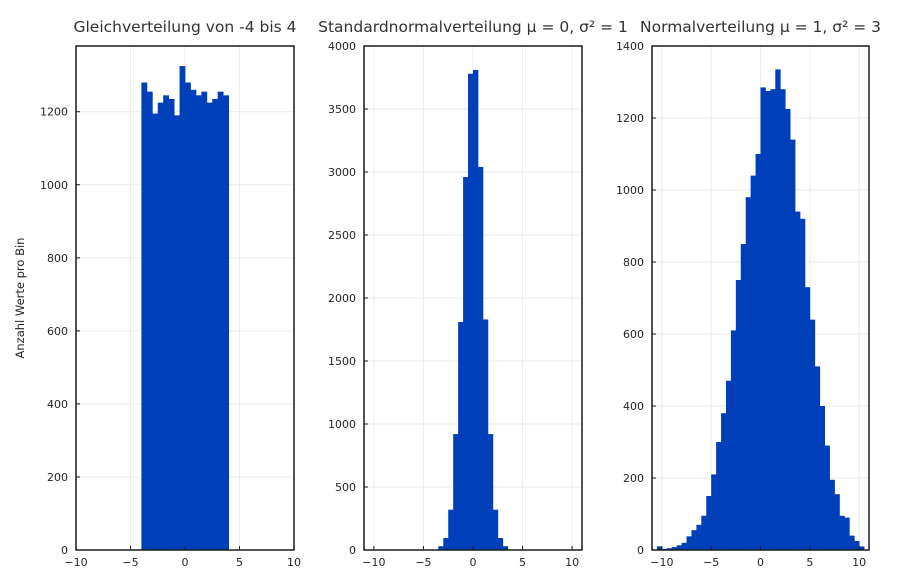 The width and height of the screenshot is (902, 585). What do you see at coordinates (342, 235) in the screenshot?
I see `y-tick-label: 2500` at bounding box center [342, 235].